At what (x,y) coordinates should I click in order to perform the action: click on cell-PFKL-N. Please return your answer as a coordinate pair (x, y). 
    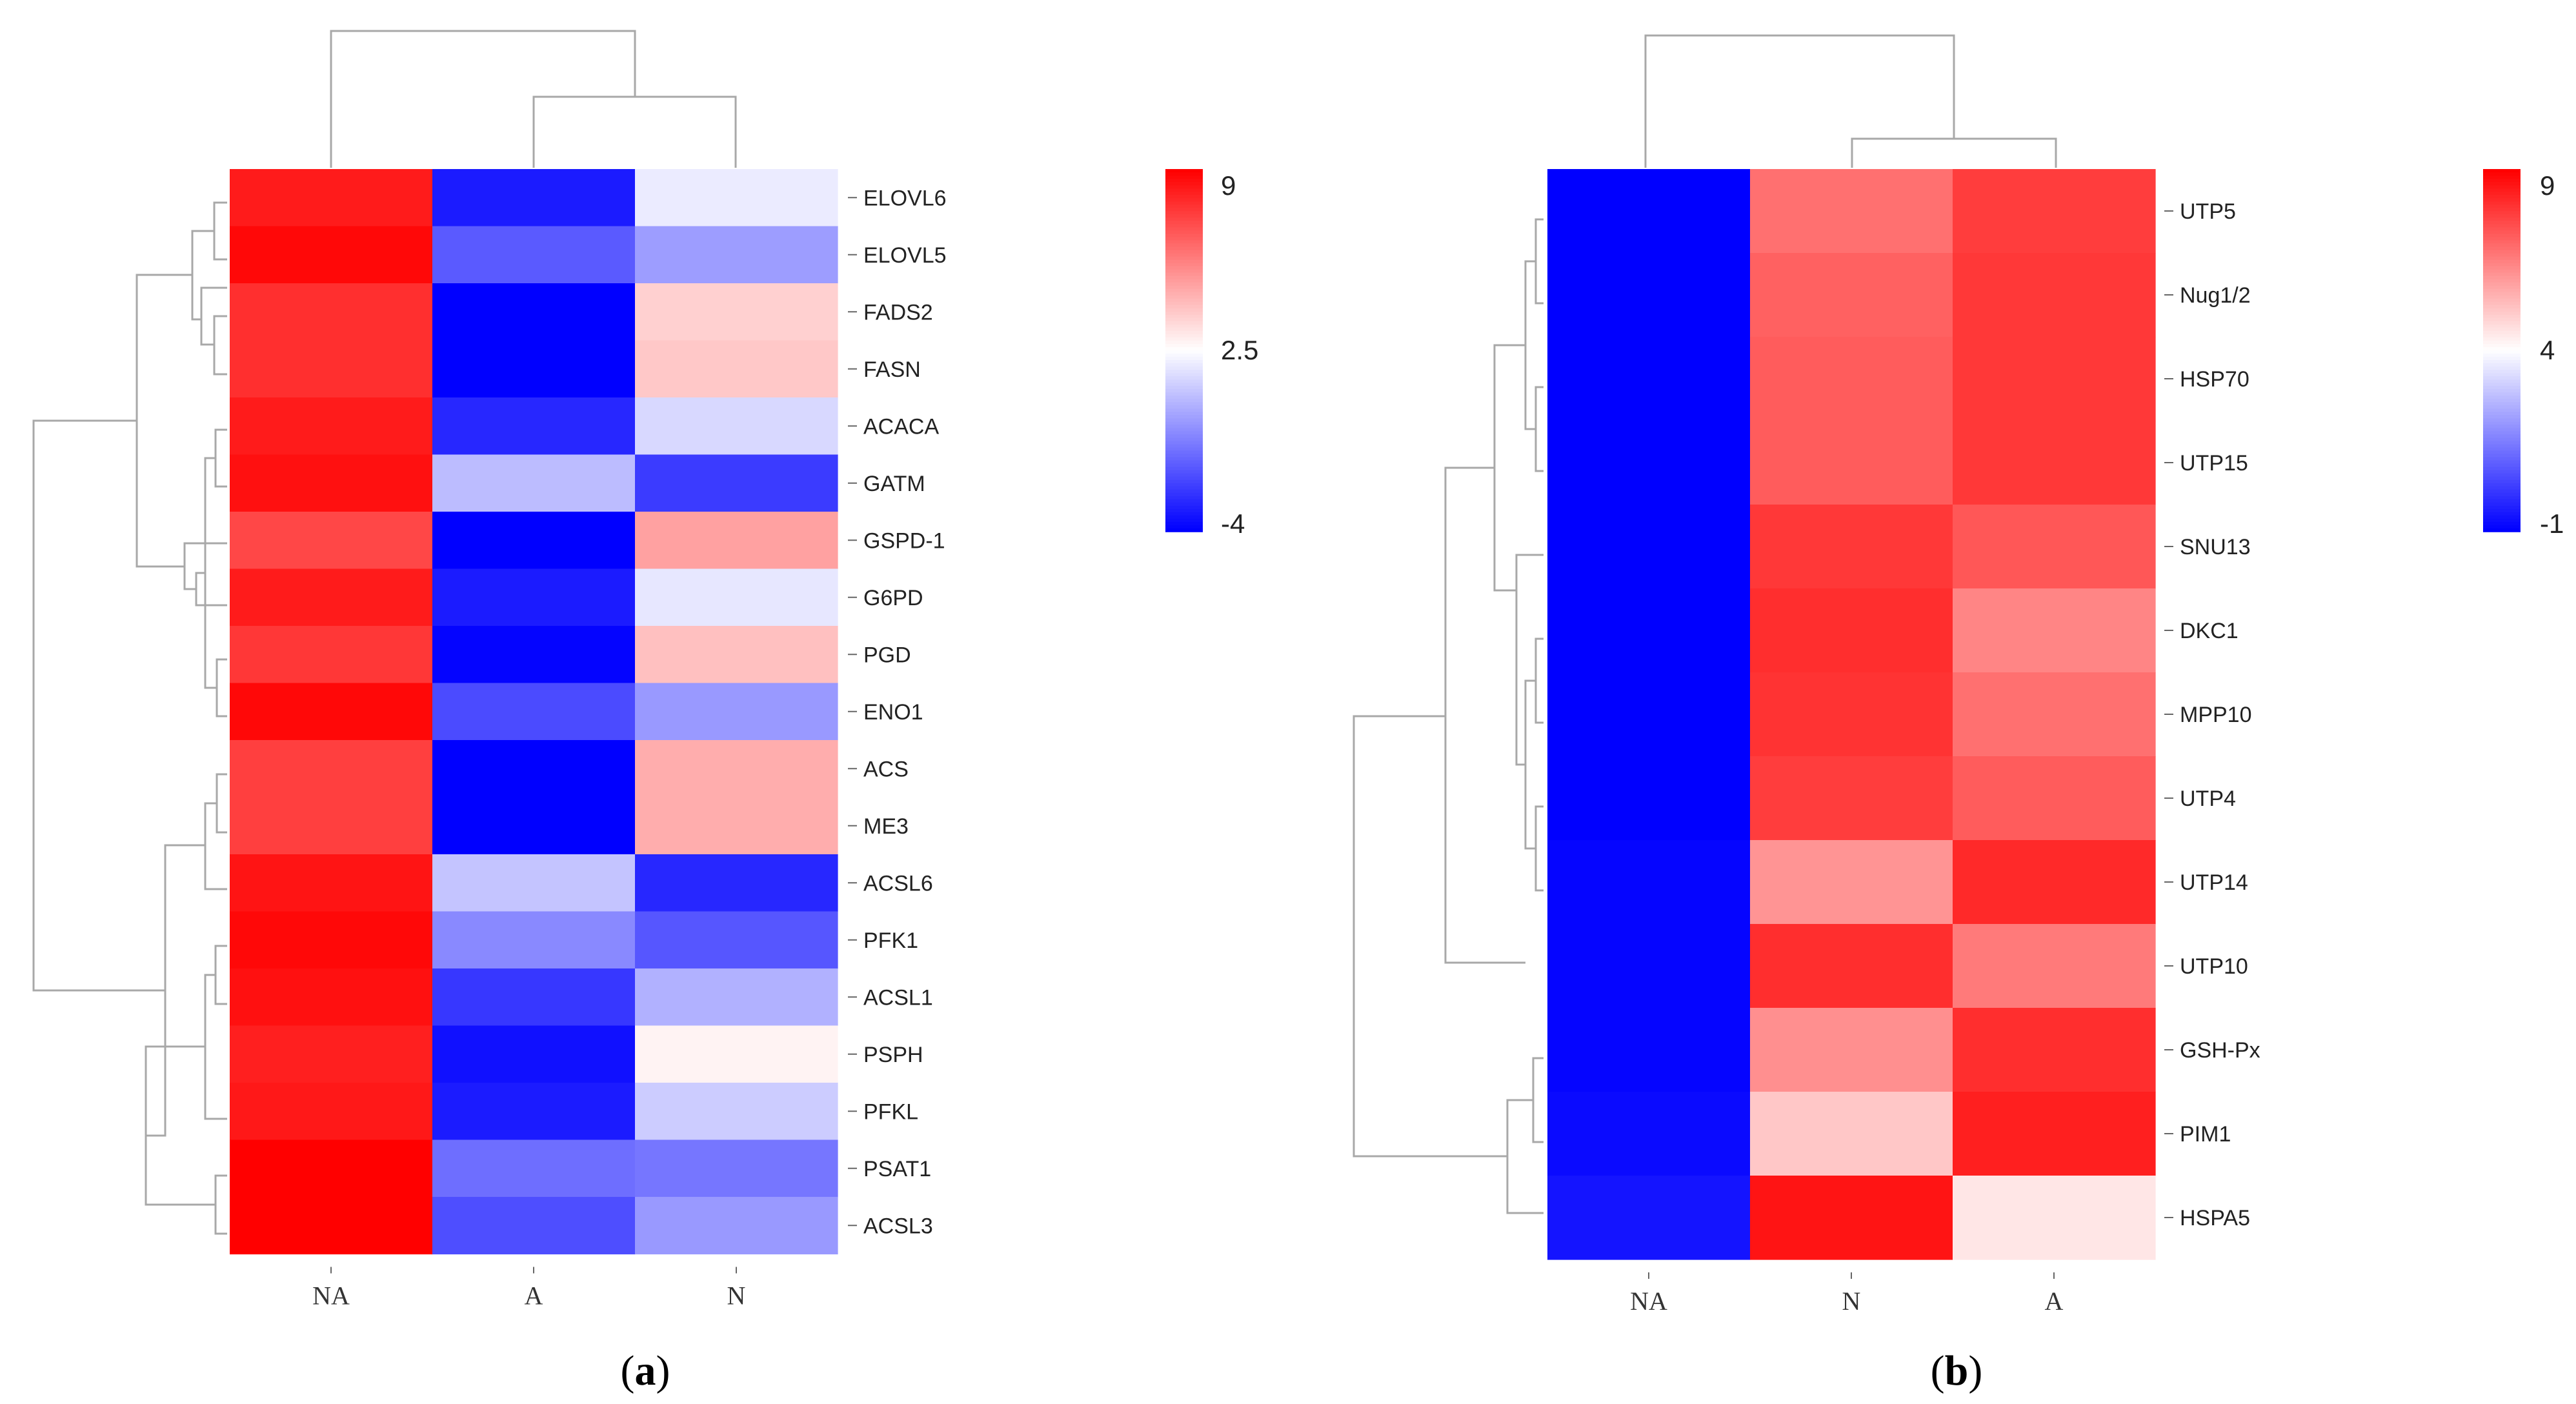
    Looking at the image, I should click on (737, 1112).